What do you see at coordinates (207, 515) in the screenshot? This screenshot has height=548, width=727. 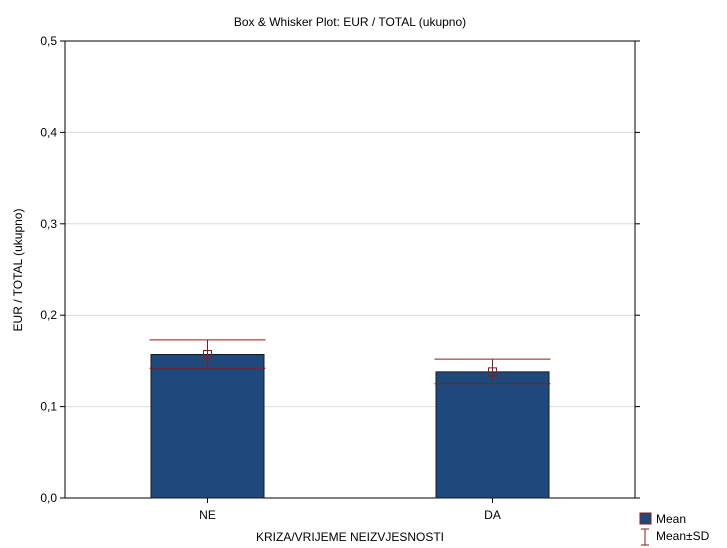 I see `x-tick-label: NE` at bounding box center [207, 515].